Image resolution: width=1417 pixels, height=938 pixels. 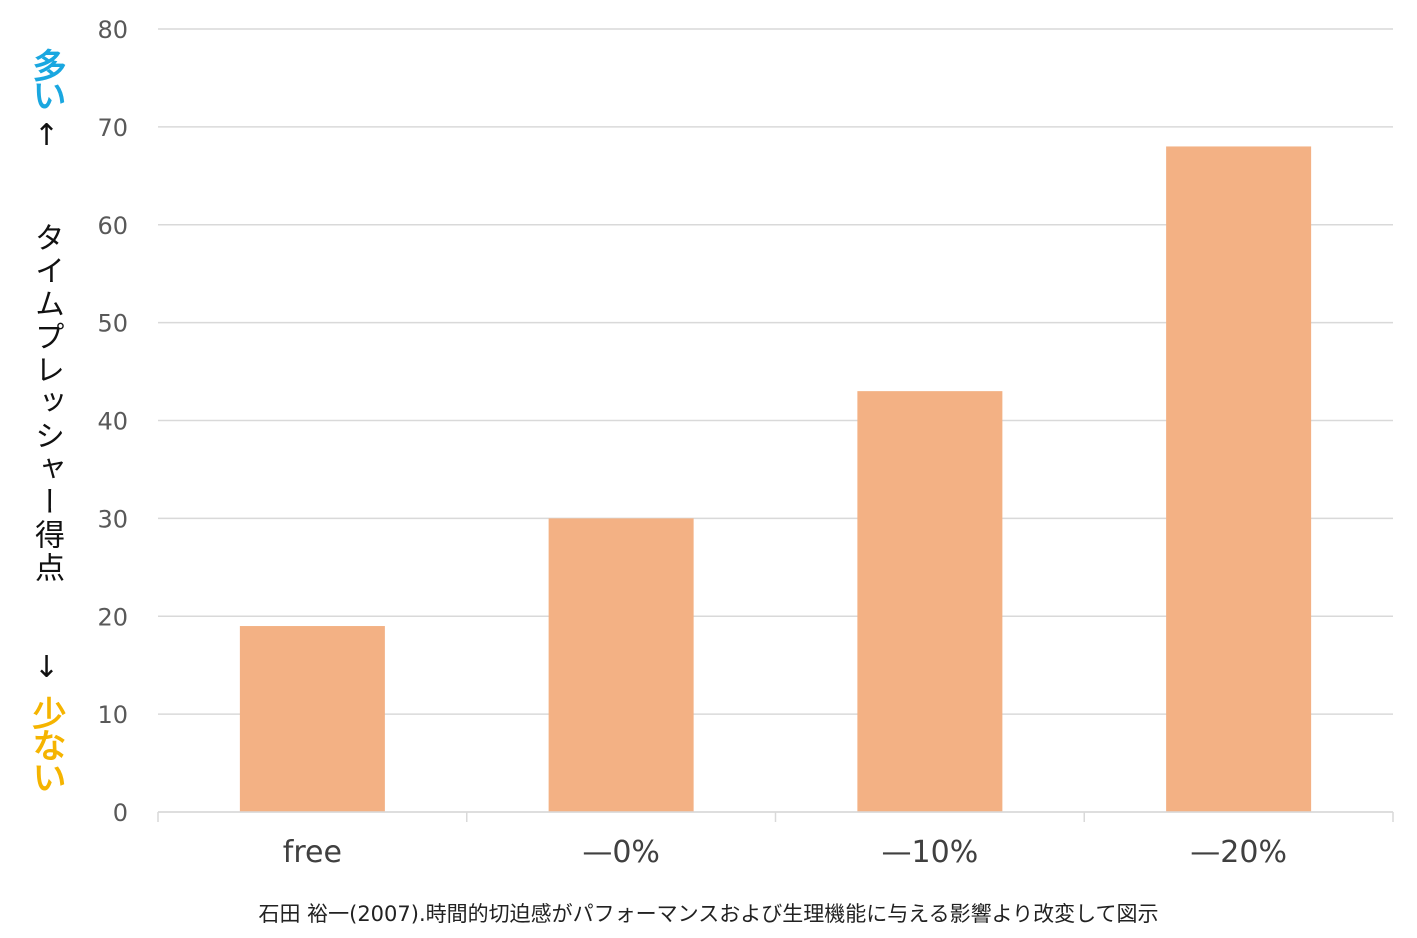 What do you see at coordinates (112, 422) in the screenshot?
I see `y-tick-label: 40` at bounding box center [112, 422].